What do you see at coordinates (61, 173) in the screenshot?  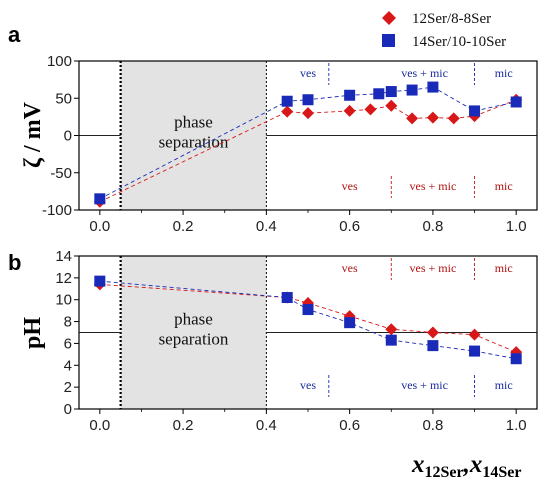 I see `pa-y-tick-label: -50` at bounding box center [61, 173].